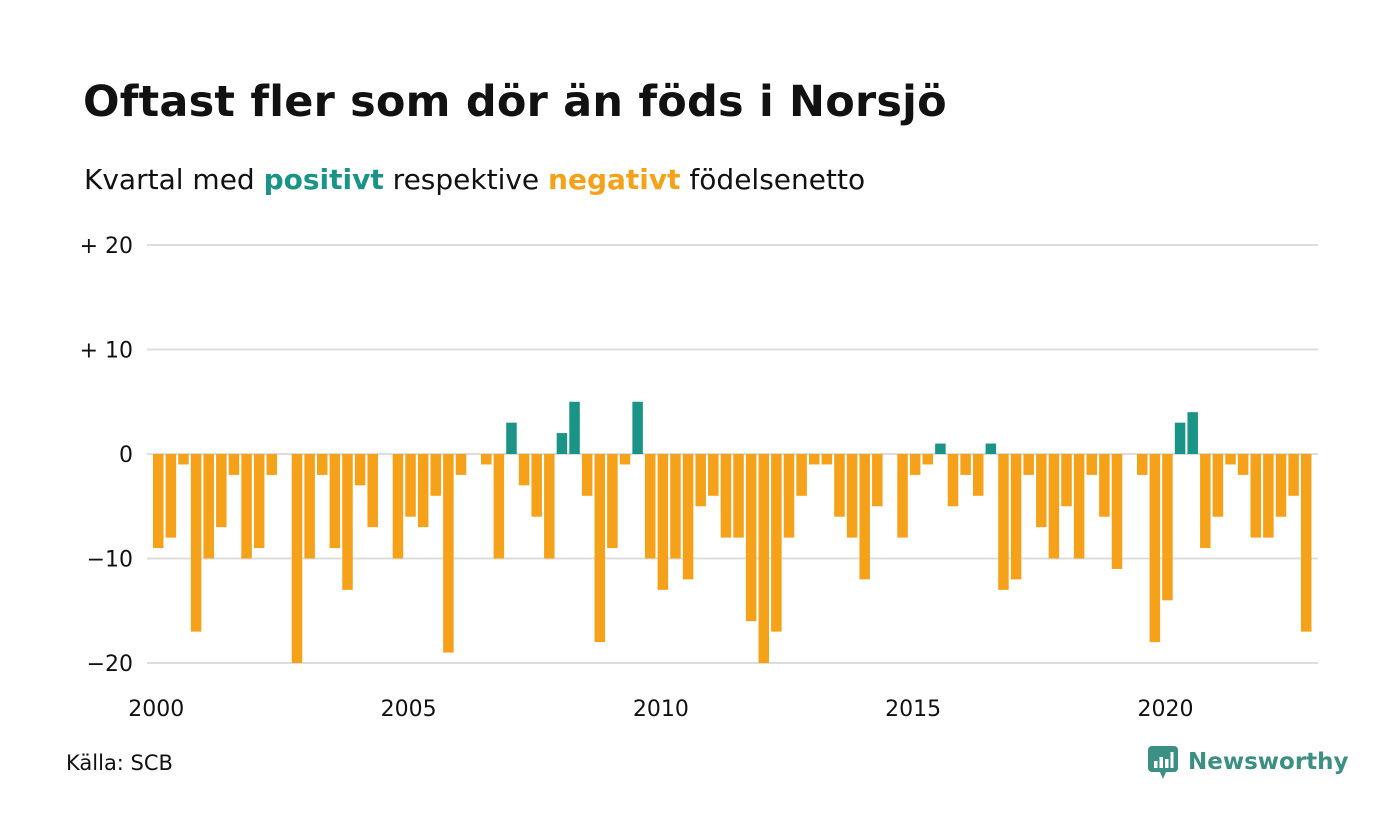 The width and height of the screenshot is (1400, 840). What do you see at coordinates (323, 179) in the screenshot?
I see `subtitle-positive-word: positivt` at bounding box center [323, 179].